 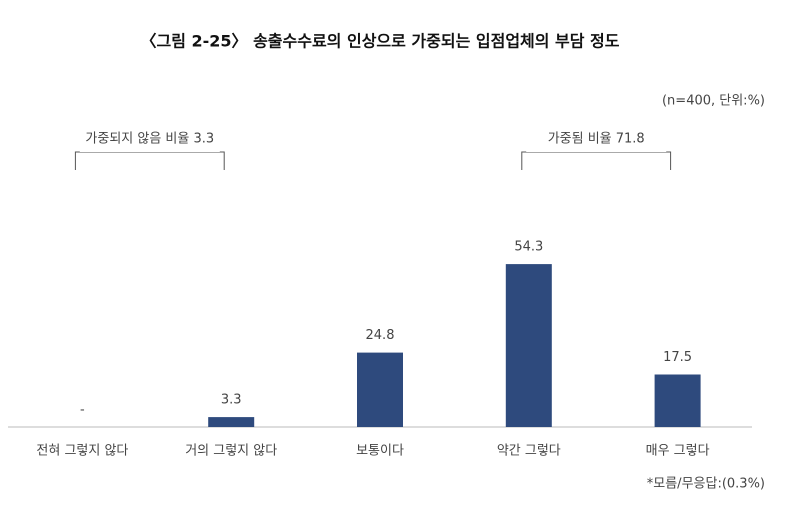 What do you see at coordinates (677, 357) in the screenshot?
I see `value-label: 17.5` at bounding box center [677, 357].